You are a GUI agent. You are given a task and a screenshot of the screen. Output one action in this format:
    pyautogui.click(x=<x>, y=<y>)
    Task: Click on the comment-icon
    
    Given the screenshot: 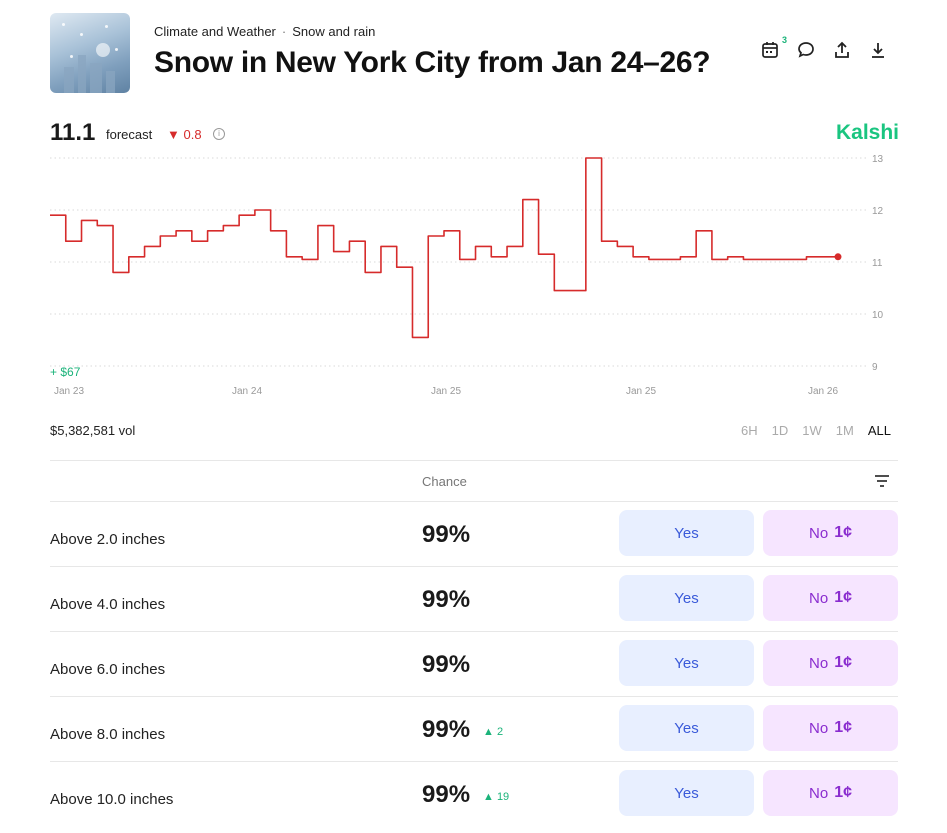 What is the action you would take?
    pyautogui.click(x=806, y=50)
    